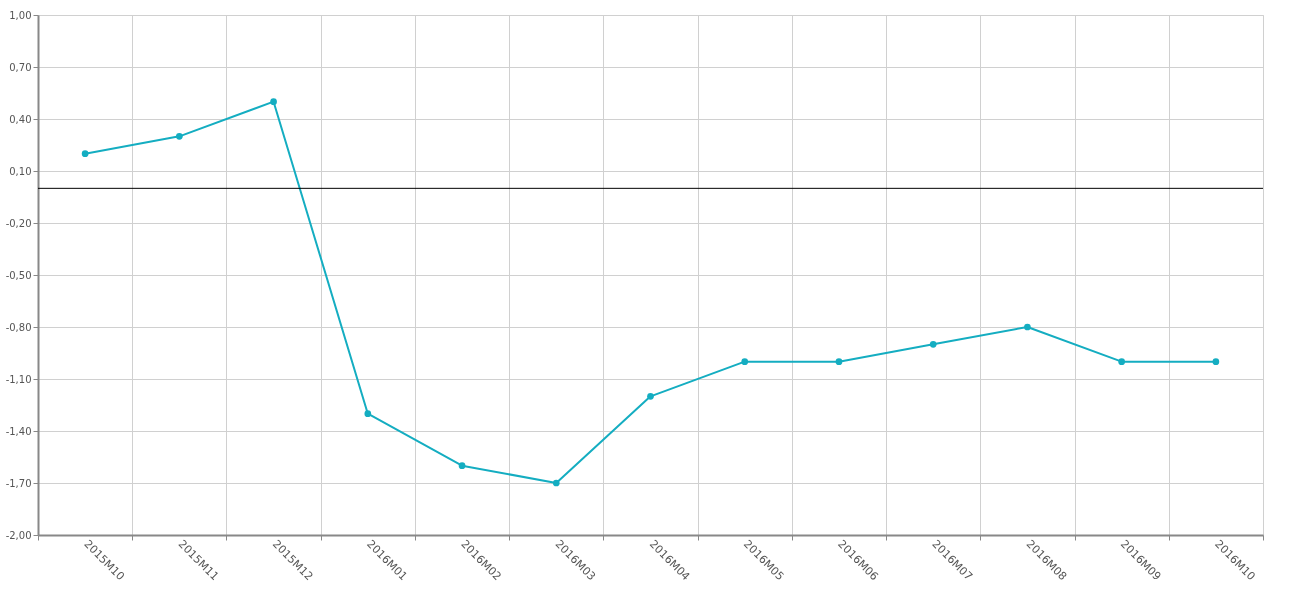  Describe the element at coordinates (20, 119) in the screenshot. I see `y-tick-label: 0,40` at that location.